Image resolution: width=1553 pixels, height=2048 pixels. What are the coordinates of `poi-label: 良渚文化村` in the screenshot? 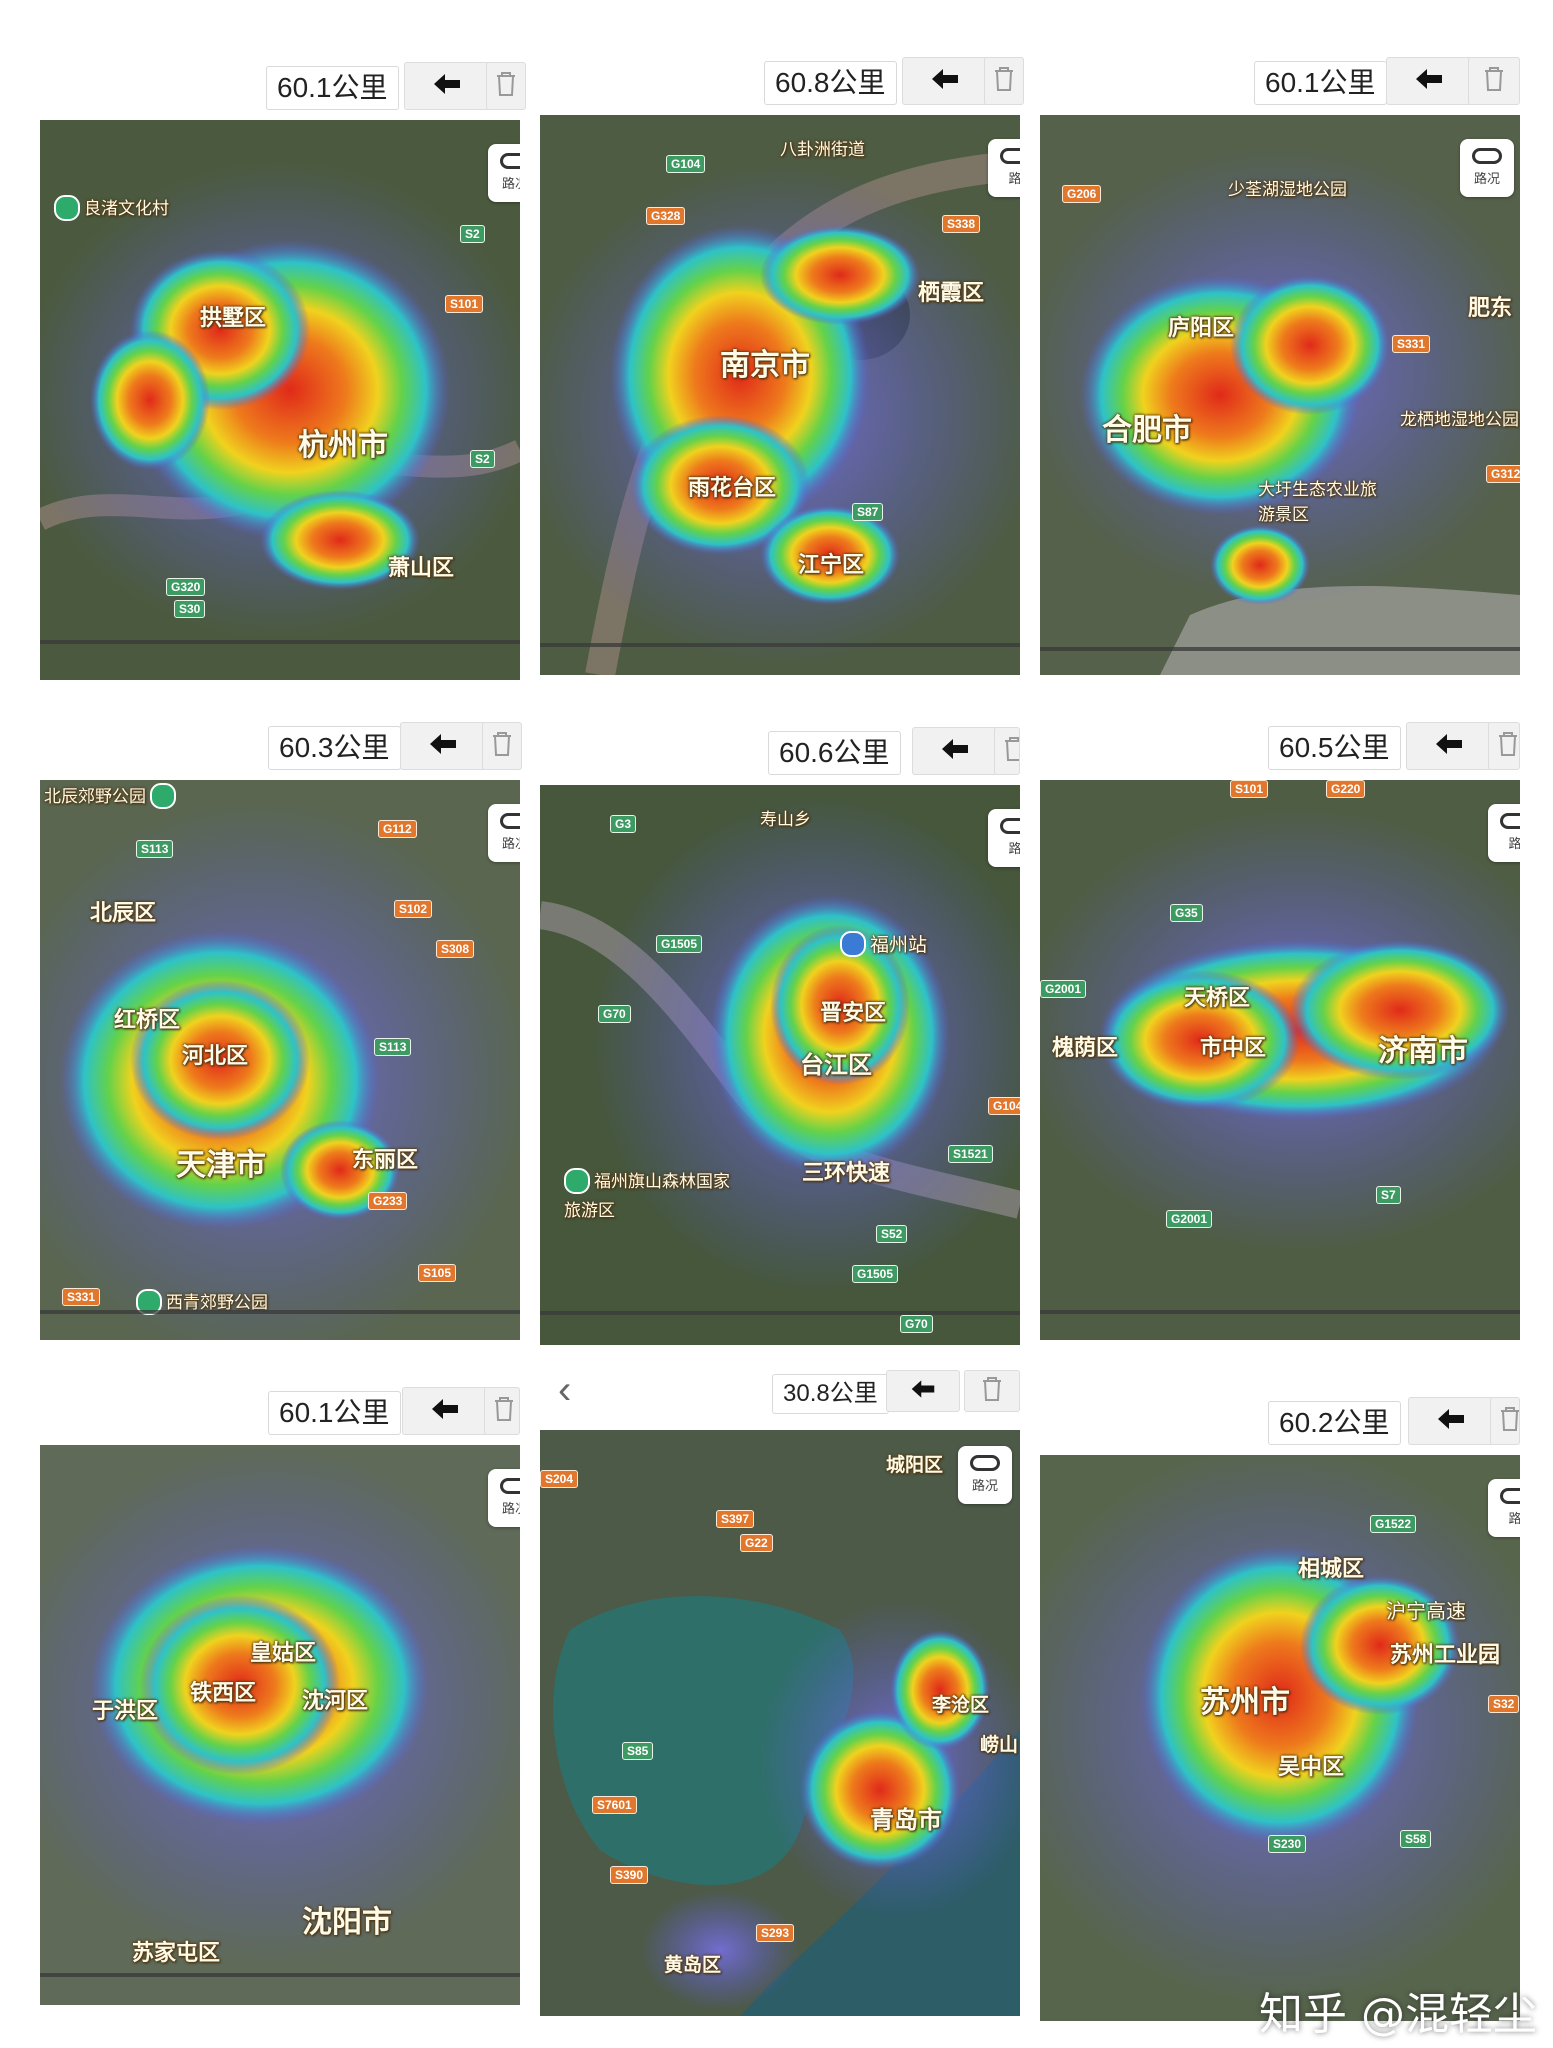 It's located at (111, 208).